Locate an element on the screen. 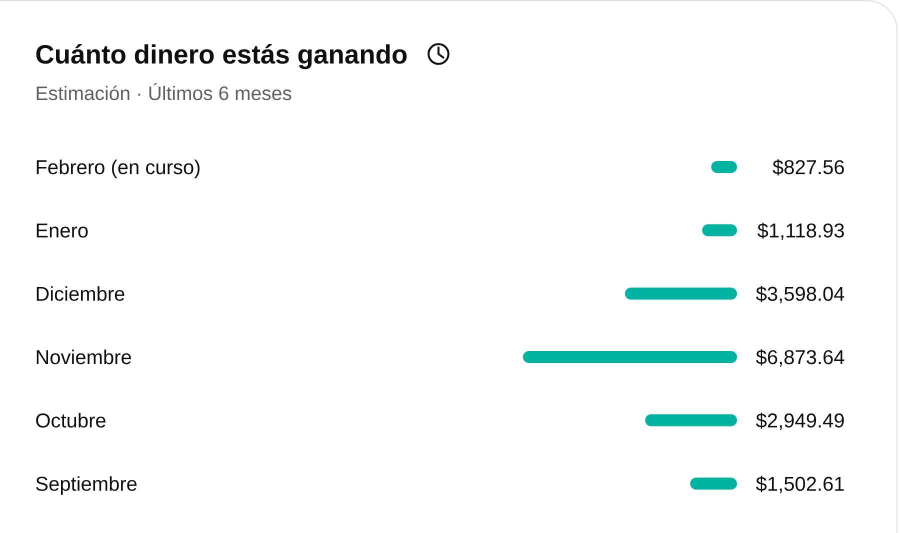 This screenshot has width=900, height=533. y-tick-label: Febrero (en curso) is located at coordinates (118, 169).